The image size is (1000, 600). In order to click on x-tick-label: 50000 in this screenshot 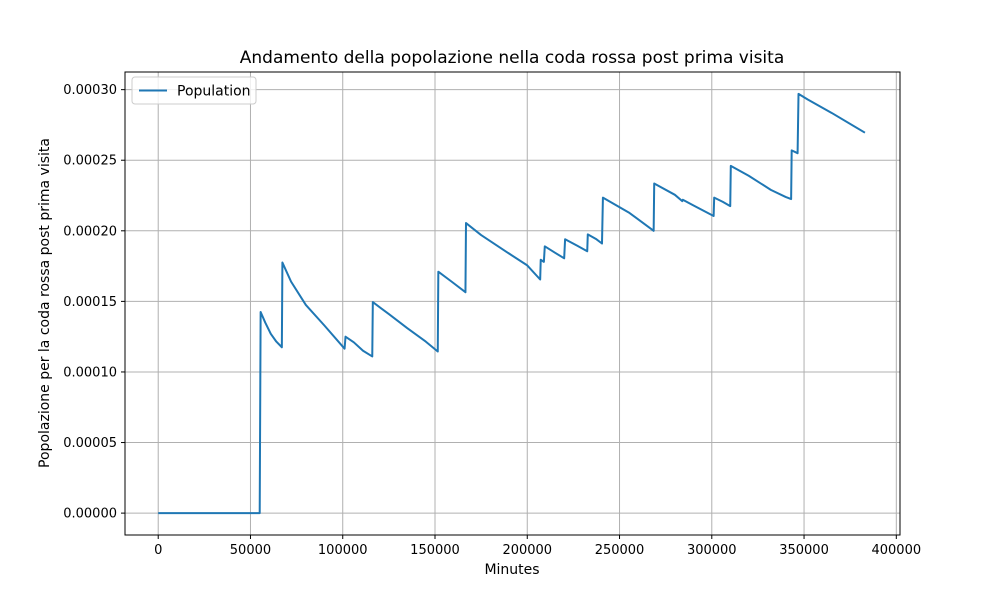, I will do `click(250, 550)`.